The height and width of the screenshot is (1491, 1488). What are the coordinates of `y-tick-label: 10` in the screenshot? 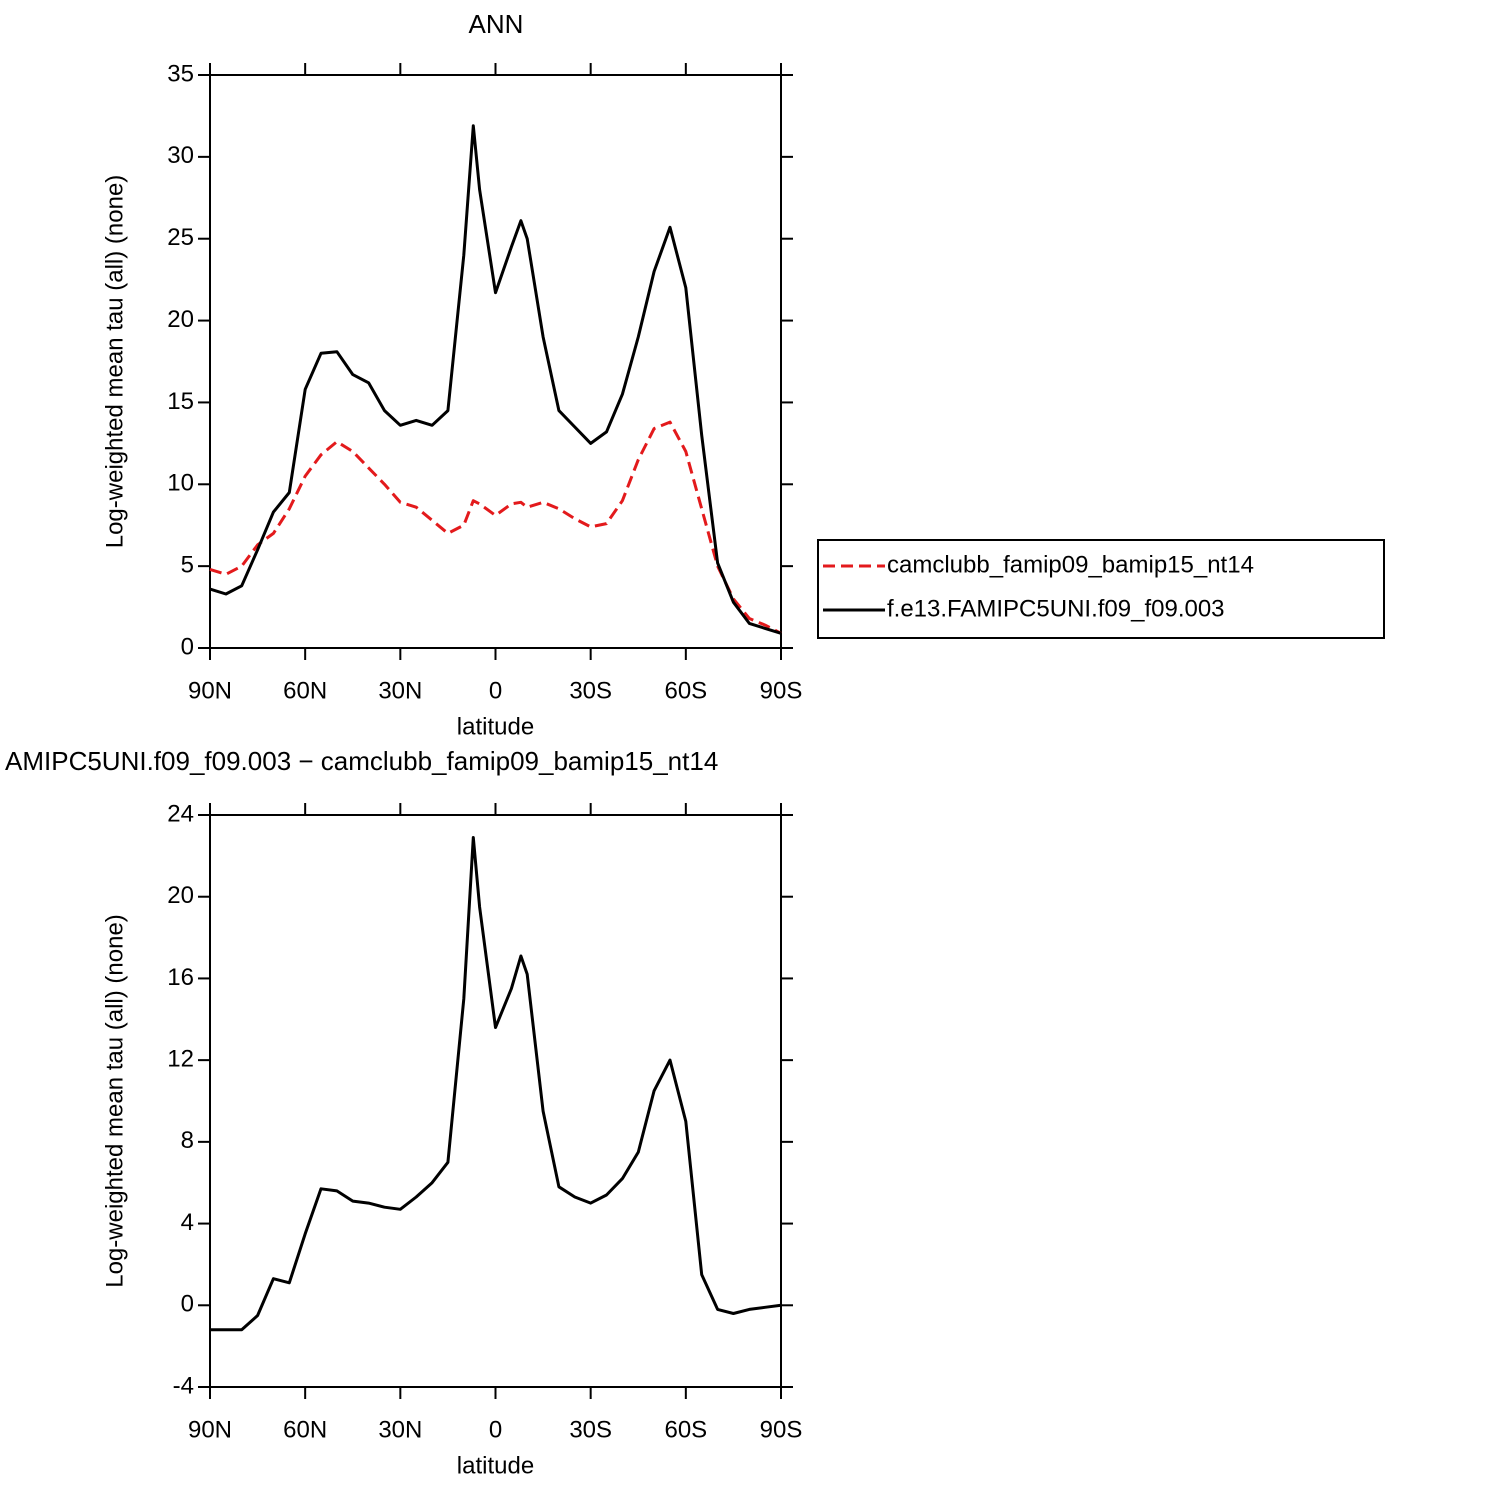 It's located at (180, 483).